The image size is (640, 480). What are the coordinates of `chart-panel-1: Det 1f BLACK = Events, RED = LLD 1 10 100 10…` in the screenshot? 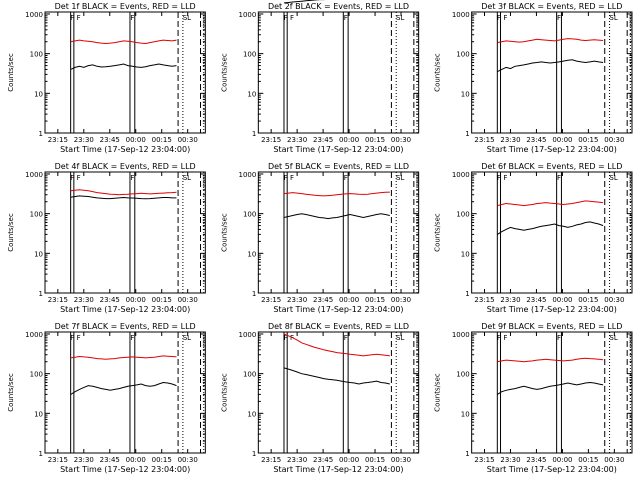 It's located at (106, 78).